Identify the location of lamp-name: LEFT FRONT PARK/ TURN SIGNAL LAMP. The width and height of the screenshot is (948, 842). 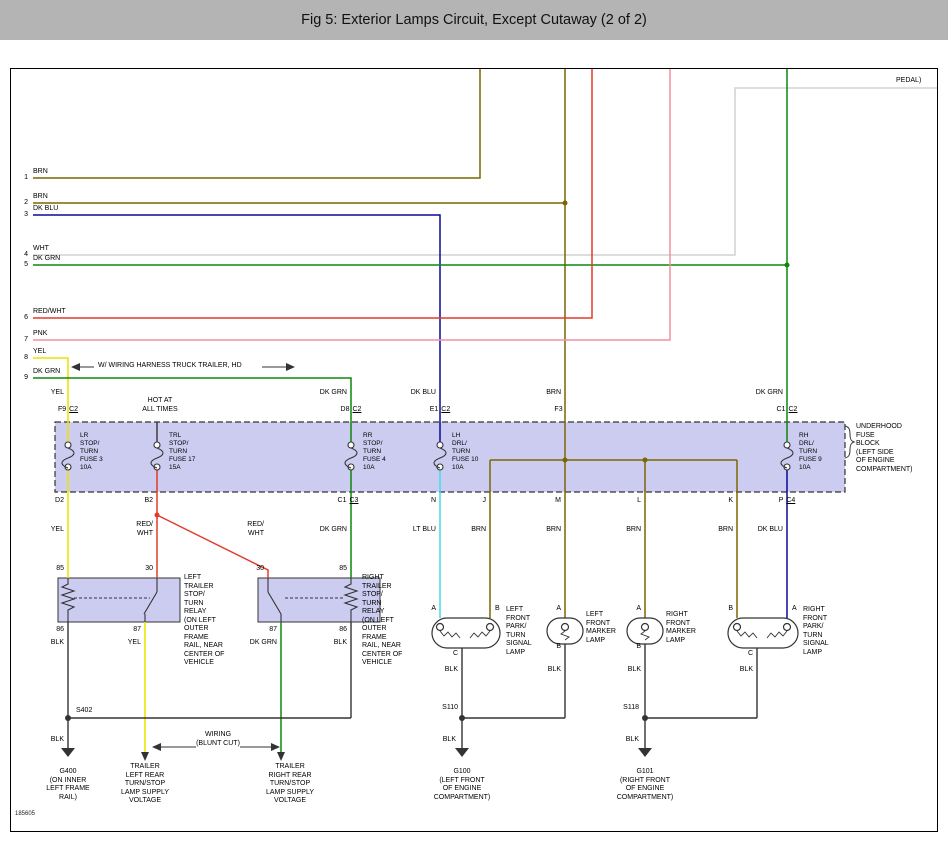
(519, 631).